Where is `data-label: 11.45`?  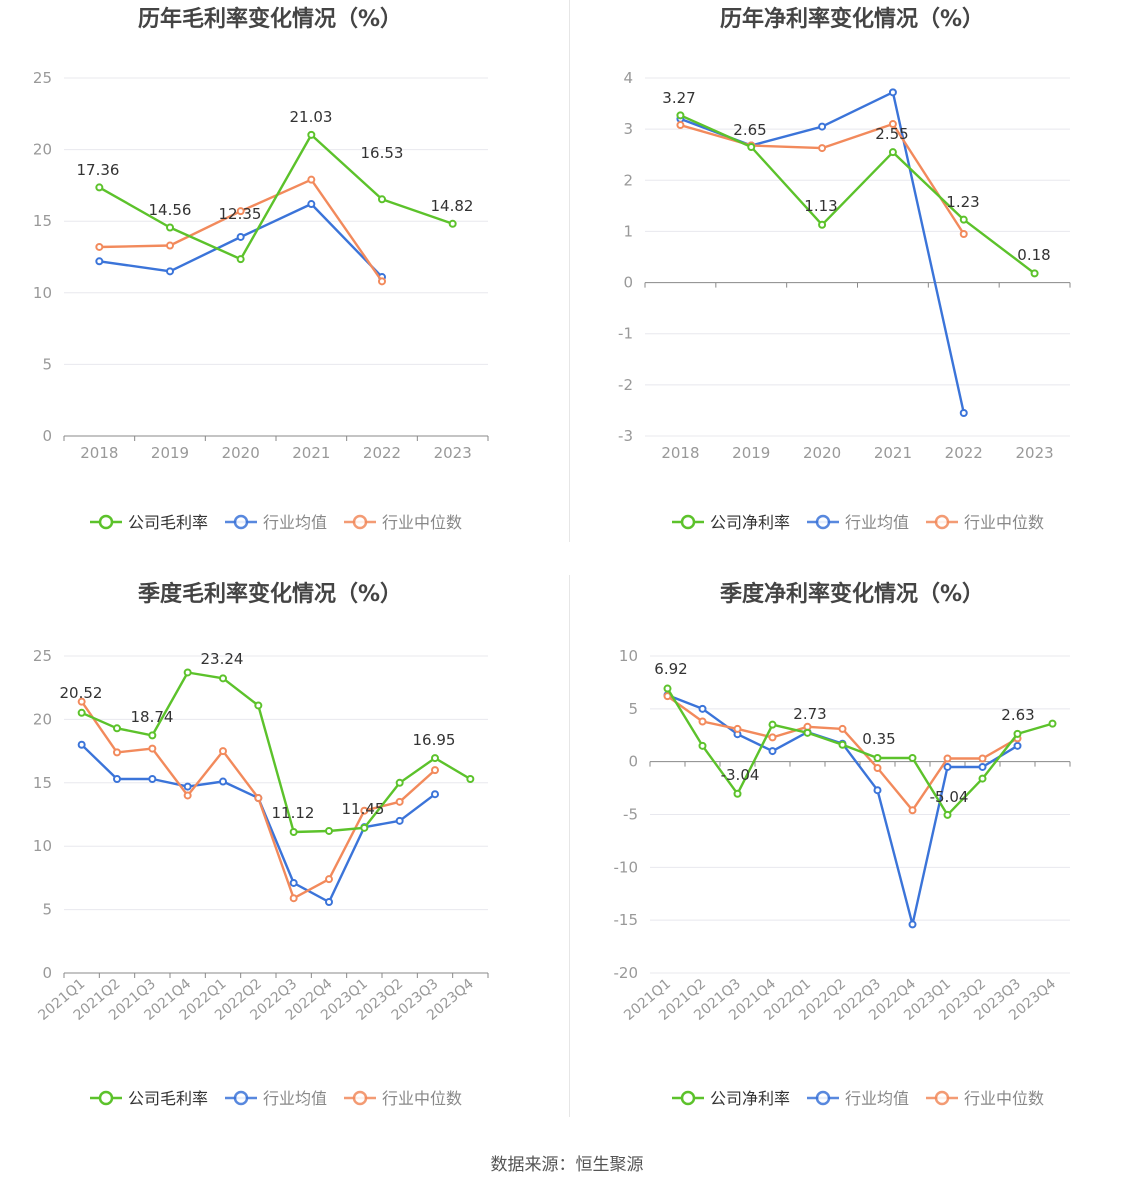 data-label: 11.45 is located at coordinates (363, 809).